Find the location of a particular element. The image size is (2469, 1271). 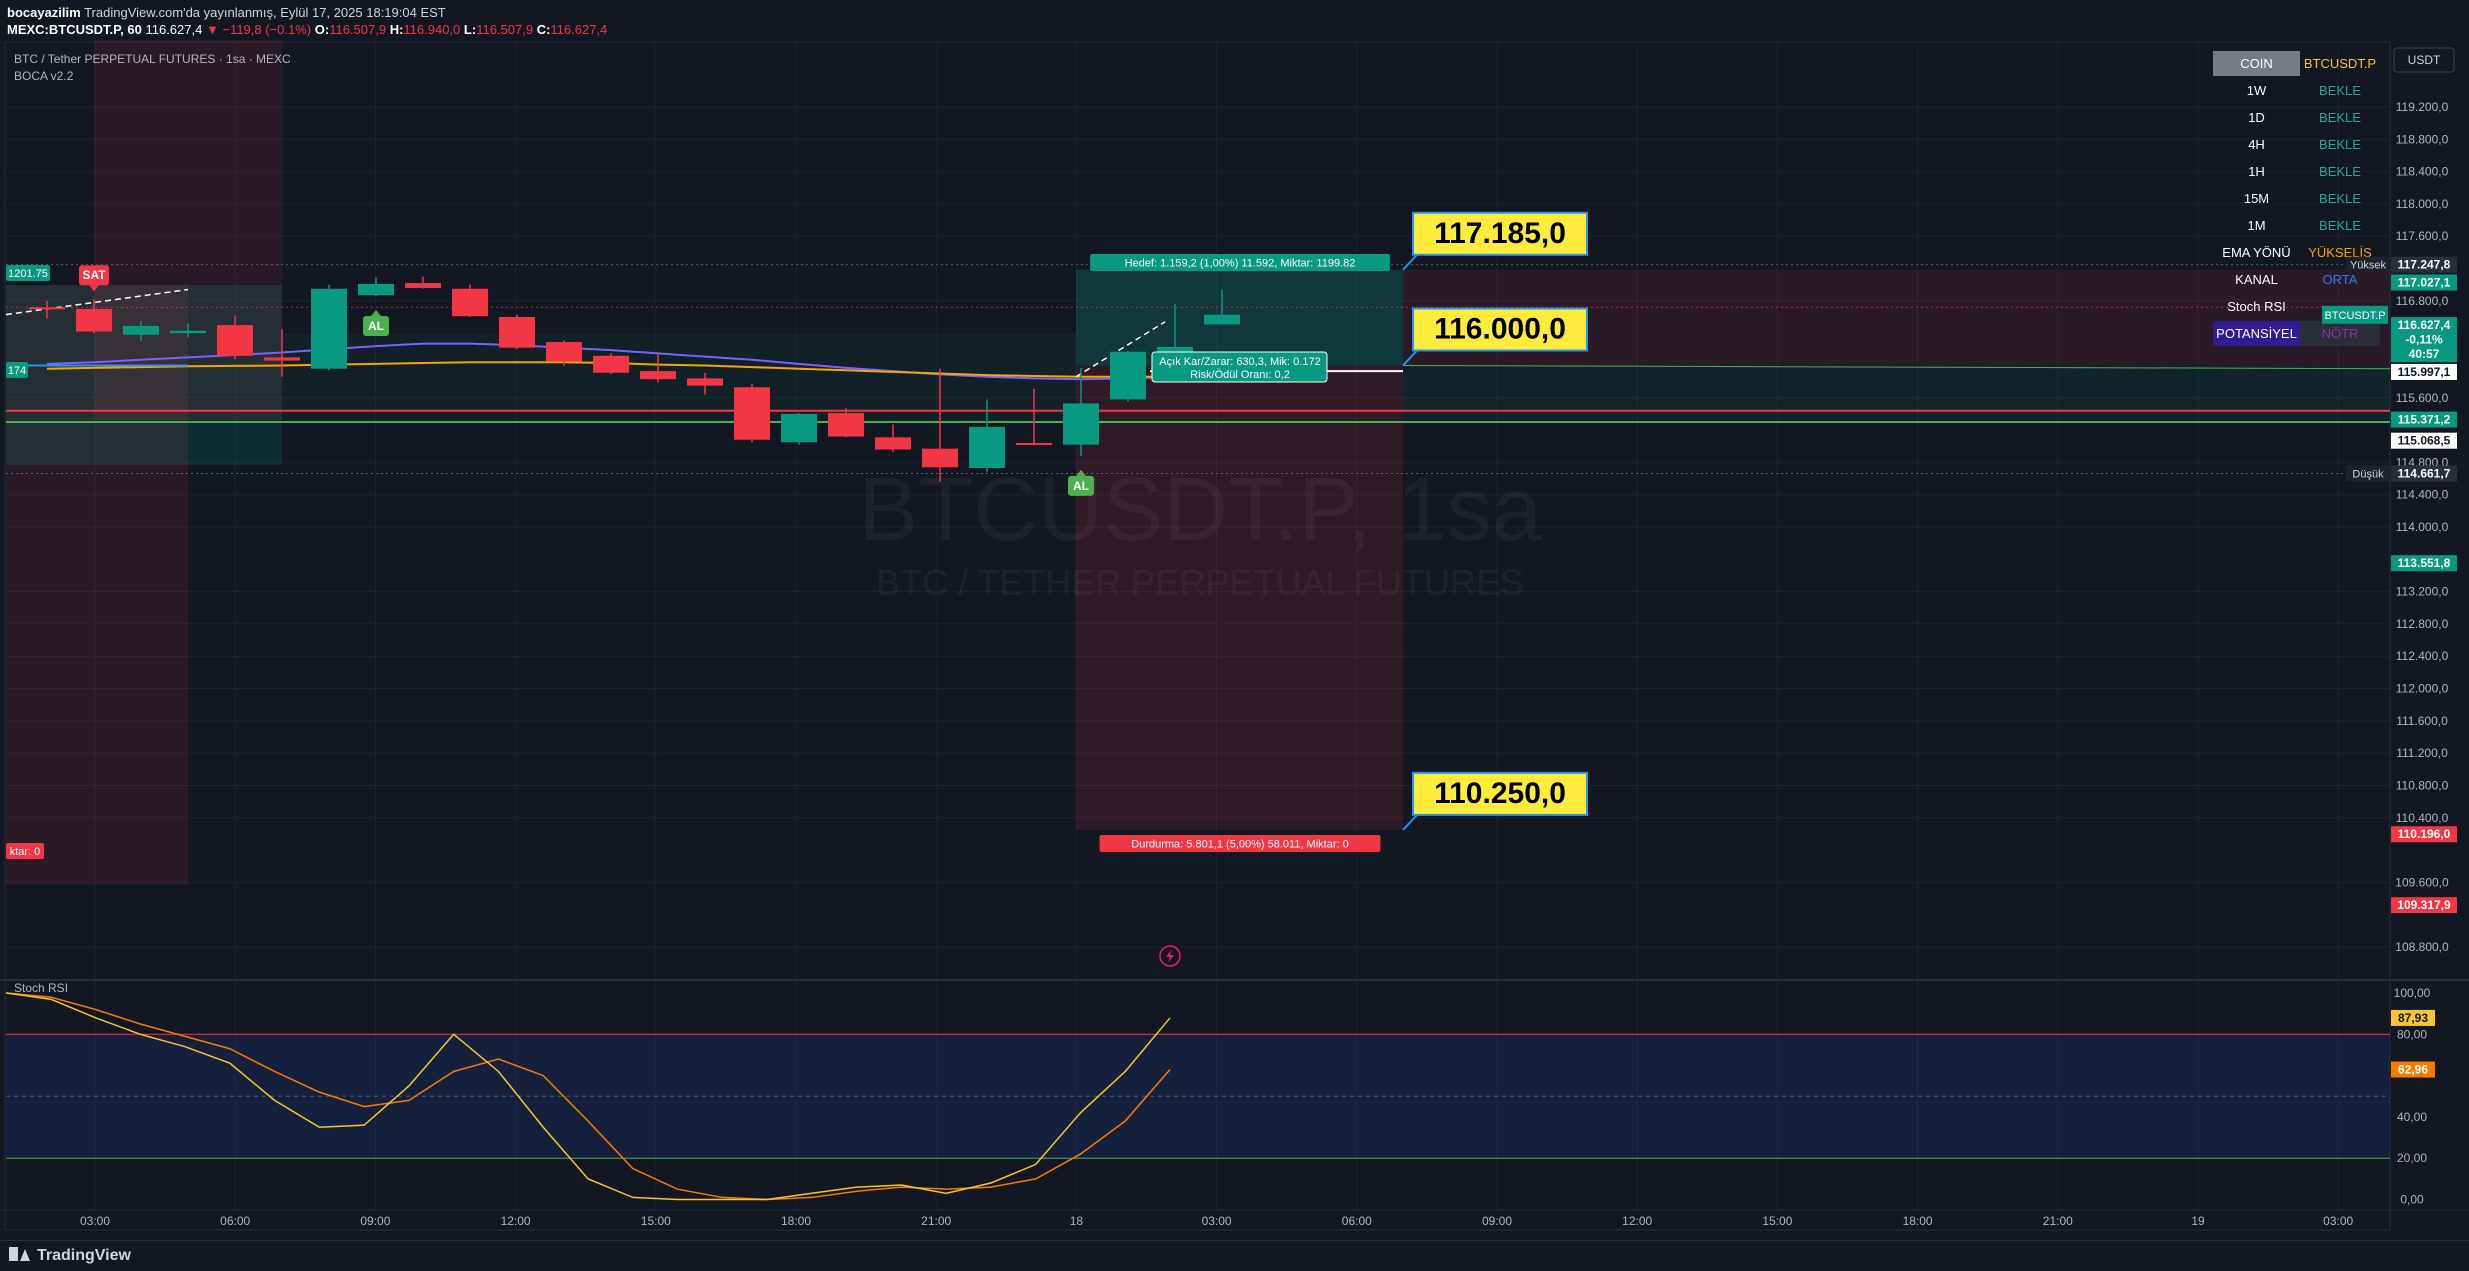

signal-marker: SAT is located at coordinates (94, 278).